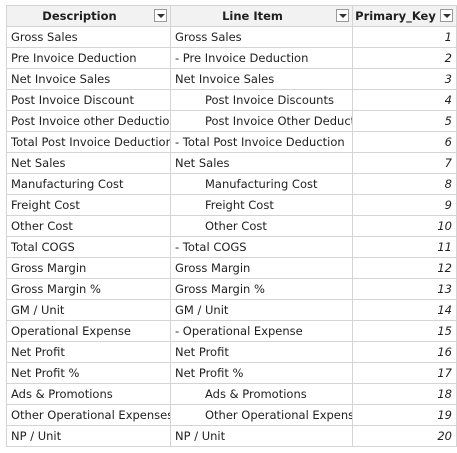  What do you see at coordinates (405, 268) in the screenshot?
I see `cell-primary-key: 12` at bounding box center [405, 268].